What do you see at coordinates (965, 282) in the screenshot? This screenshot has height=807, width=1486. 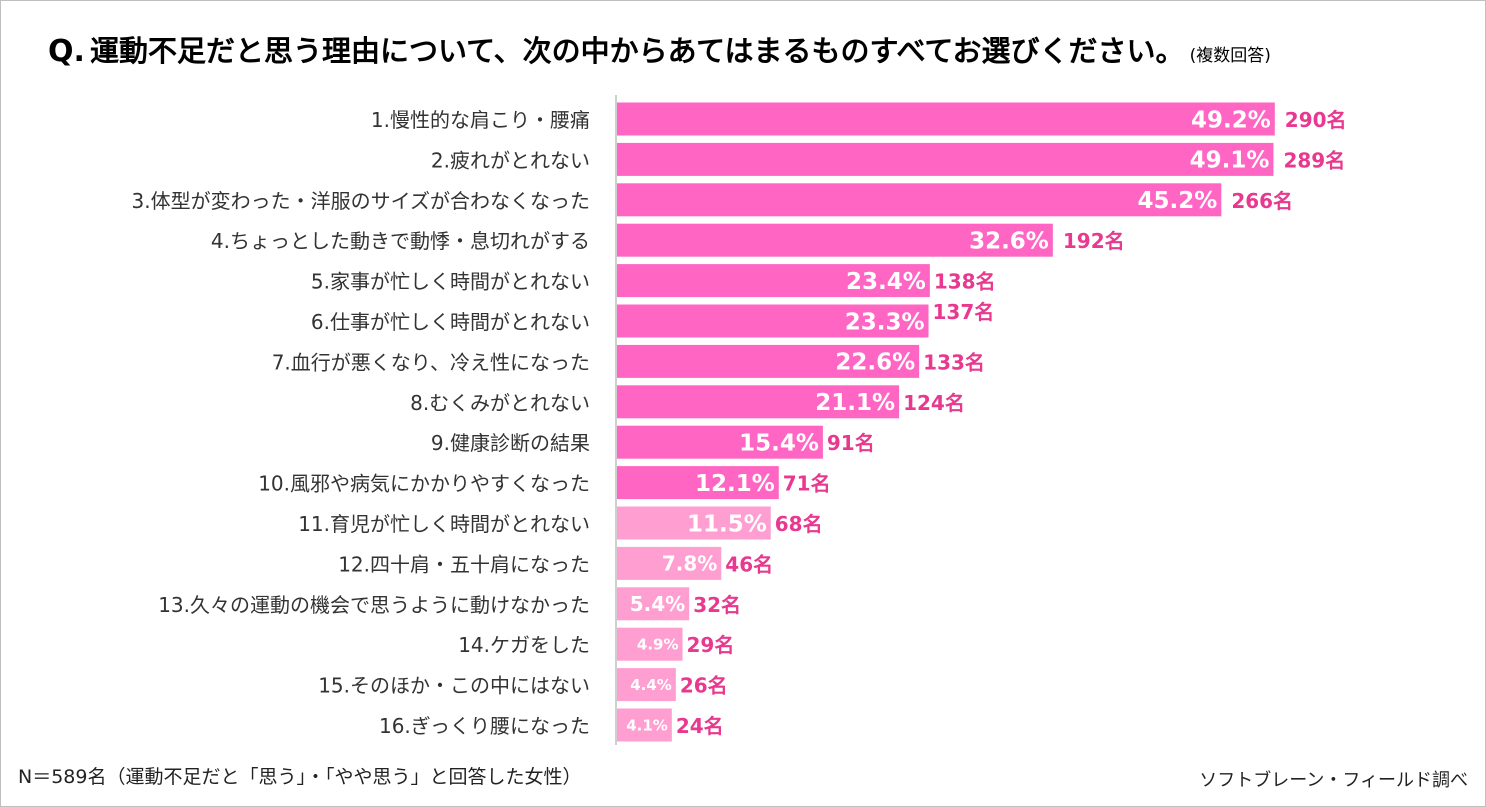 I see `count-data-label: 138名` at bounding box center [965, 282].